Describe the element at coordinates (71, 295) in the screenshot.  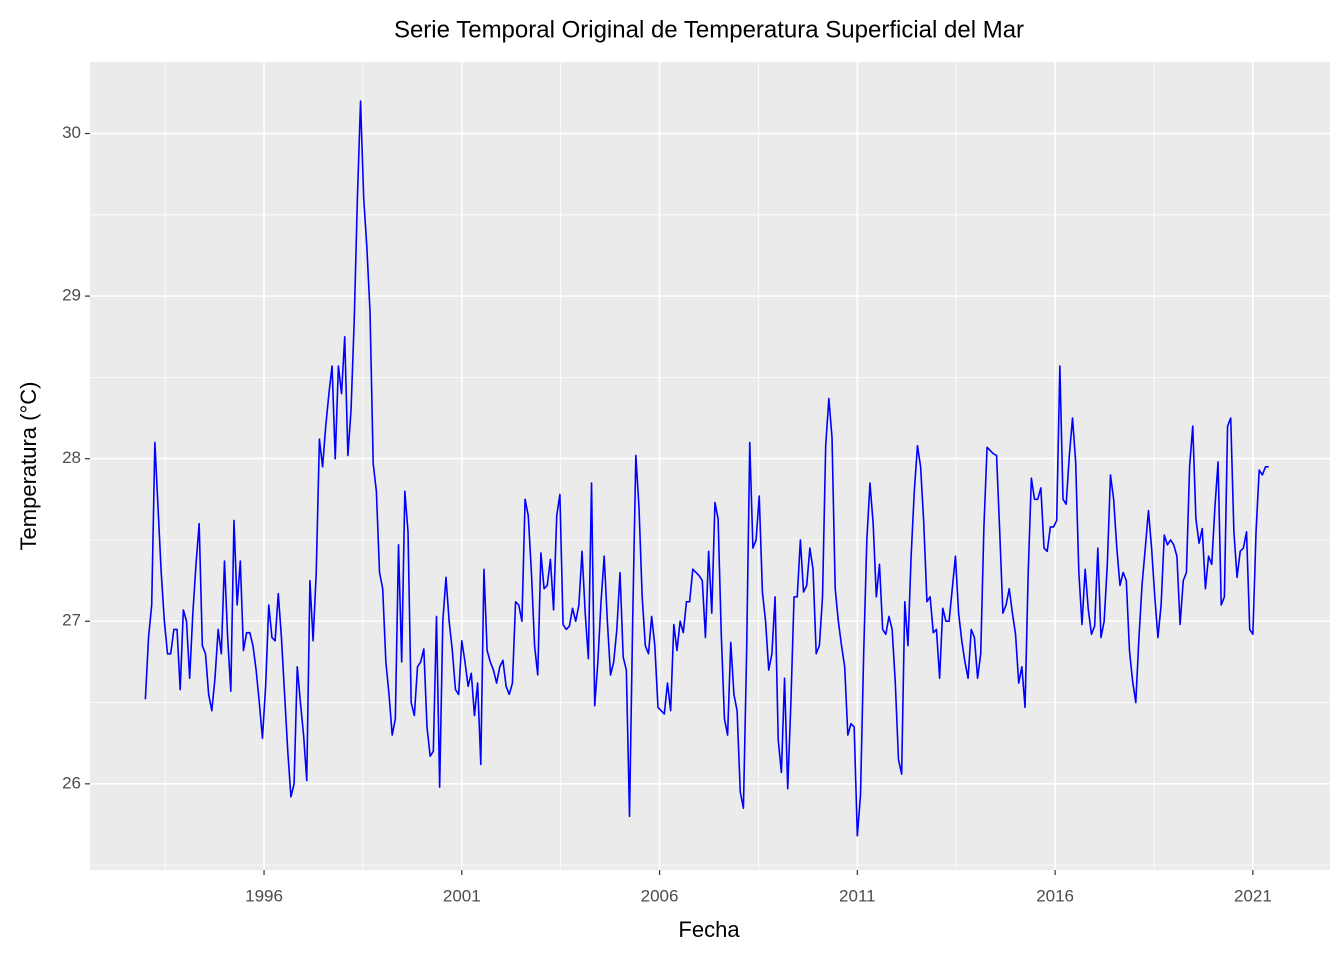
I see `y-tick-label: 29` at that location.